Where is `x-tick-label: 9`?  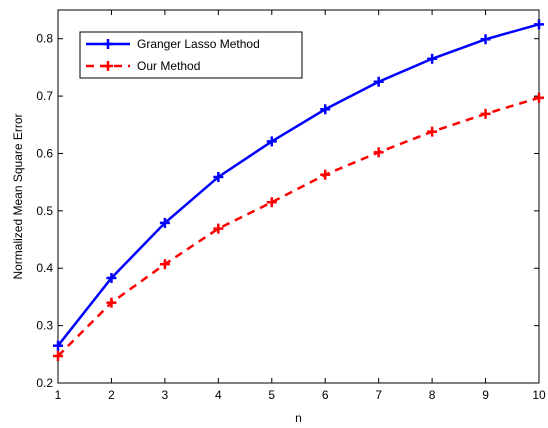 x-tick-label: 9 is located at coordinates (485, 395).